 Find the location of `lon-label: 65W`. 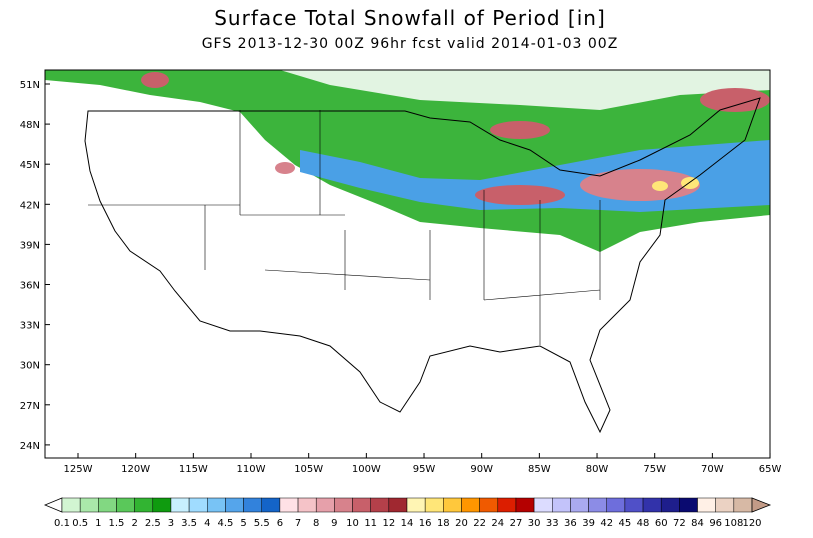

lon-label: 65W is located at coordinates (770, 469).